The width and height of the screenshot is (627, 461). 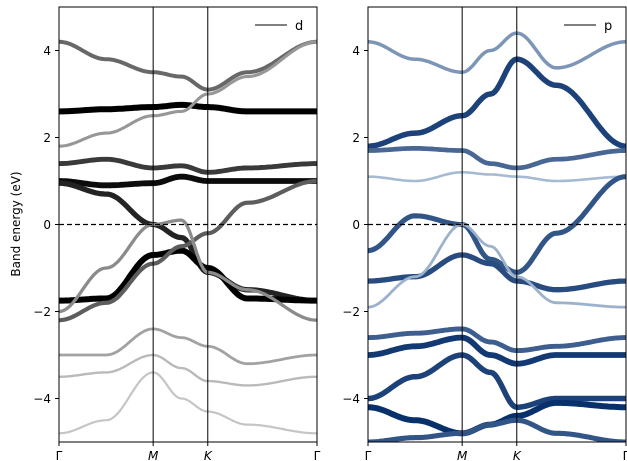 I want to click on panel-d-y-ticks: 4 2 0 −2 −4, so click(x=46, y=225).